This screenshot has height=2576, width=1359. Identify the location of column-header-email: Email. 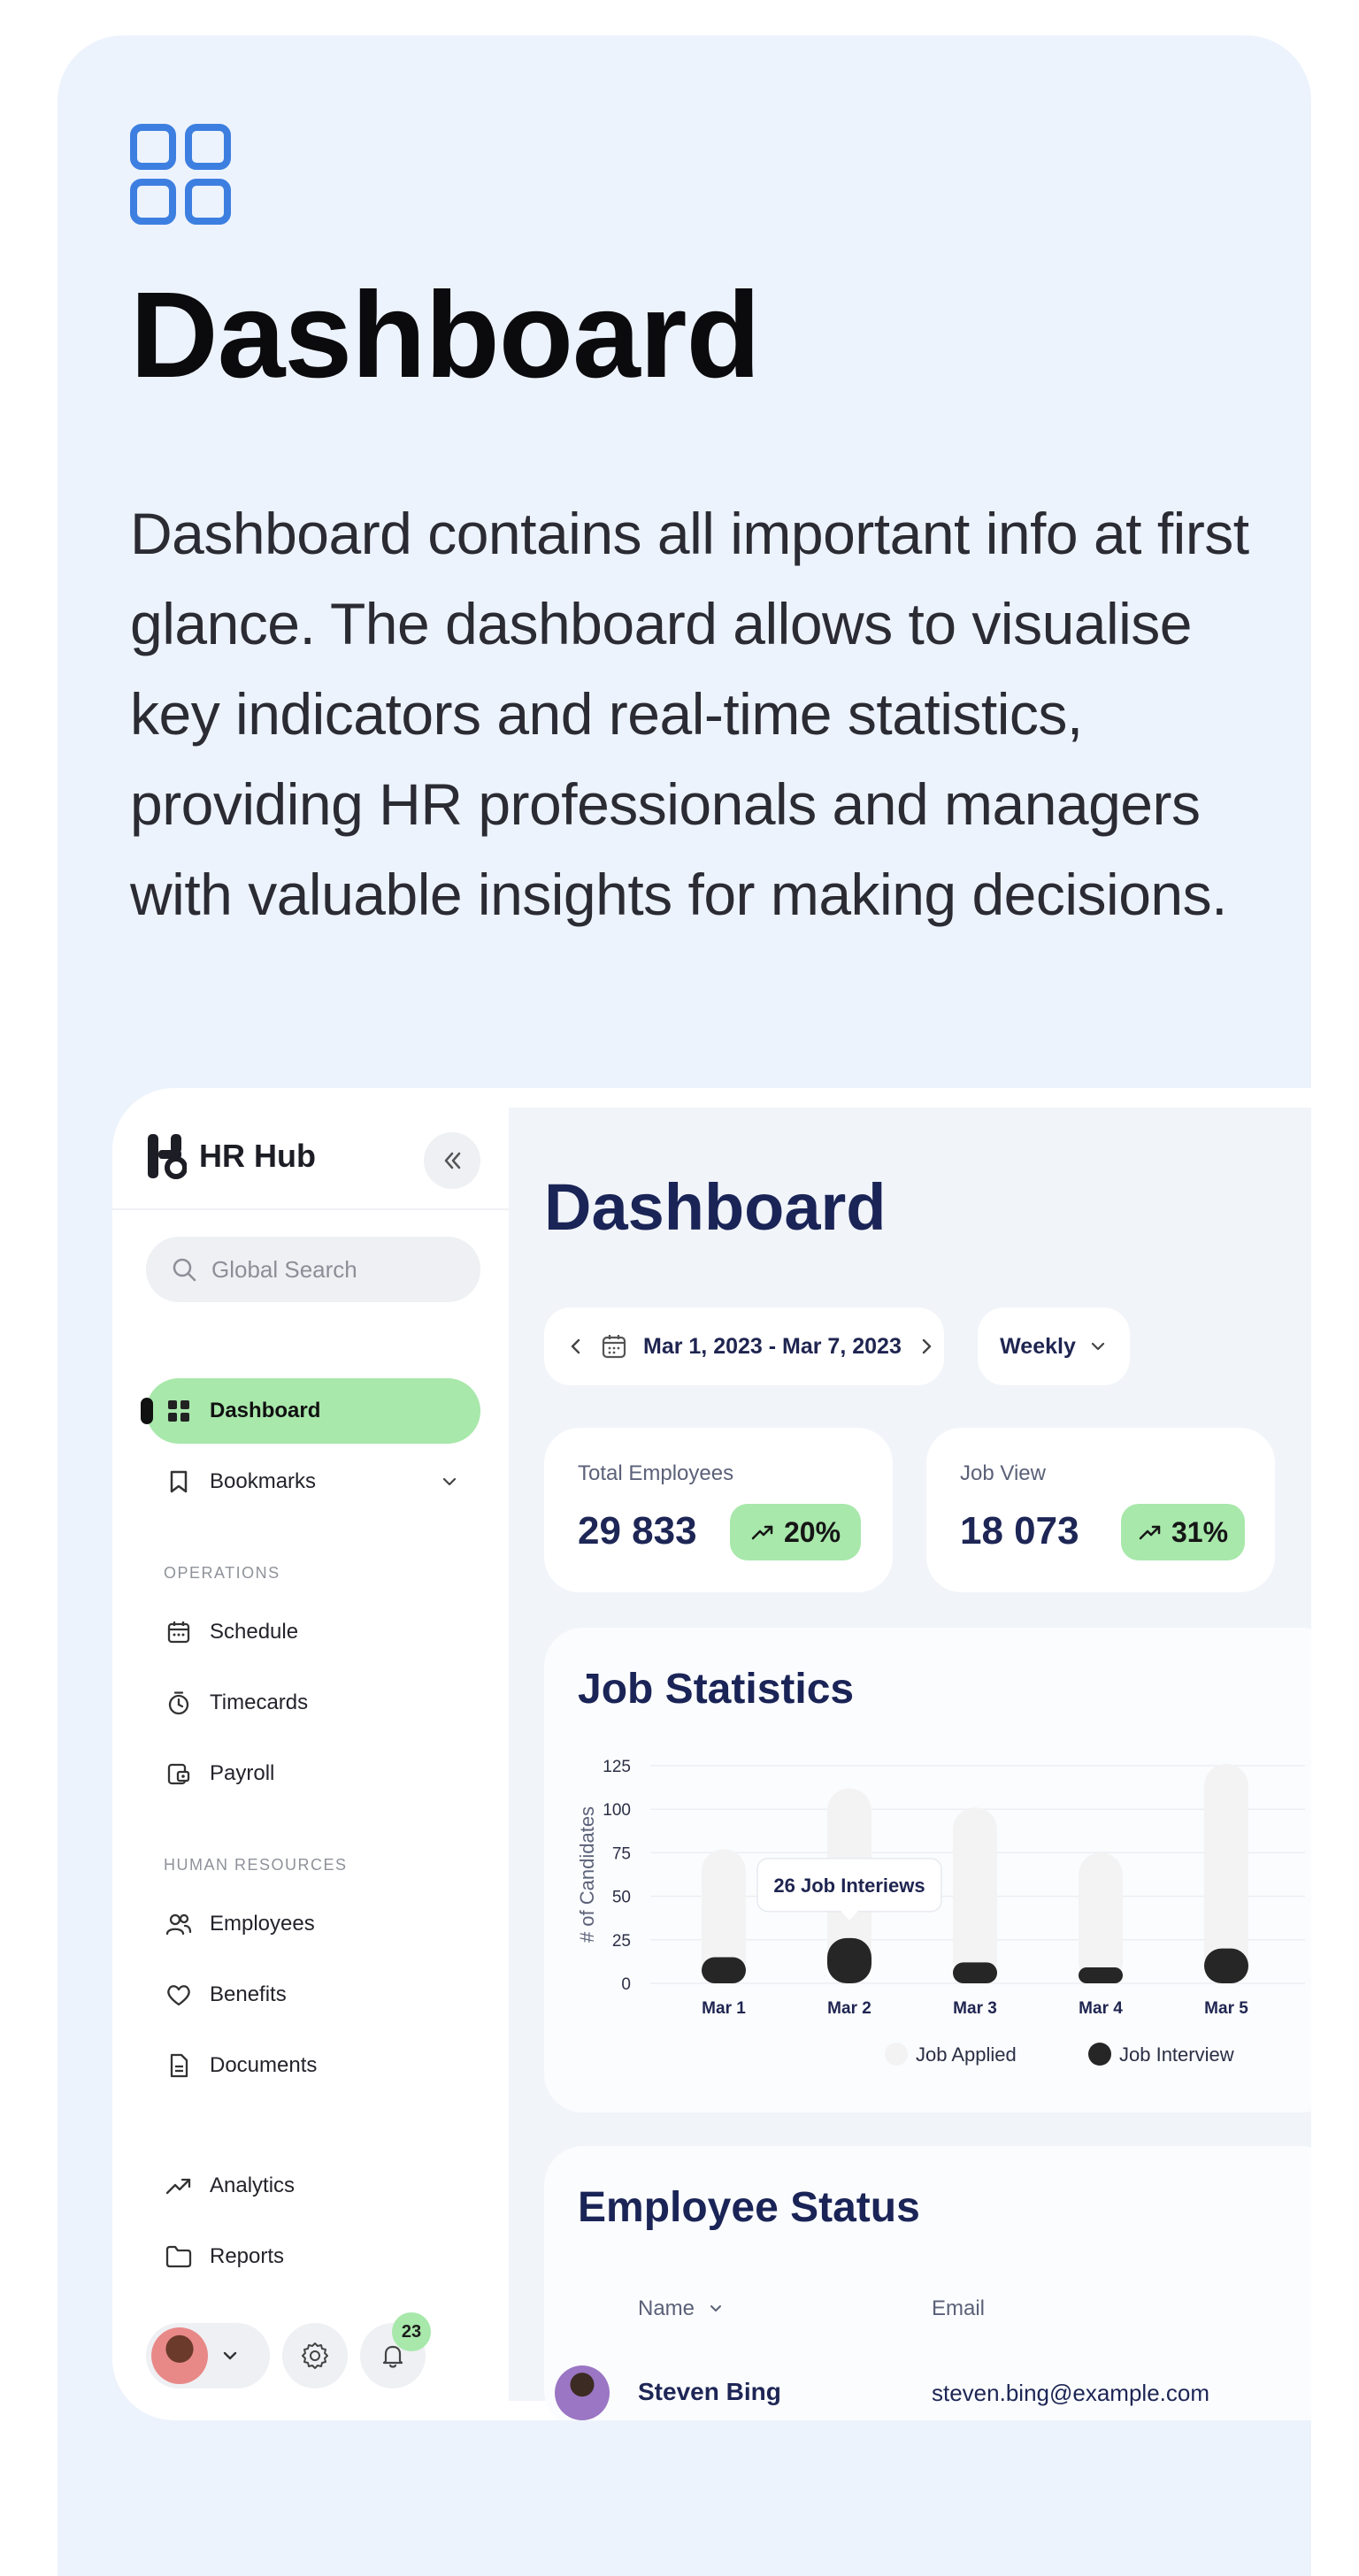
(958, 2308).